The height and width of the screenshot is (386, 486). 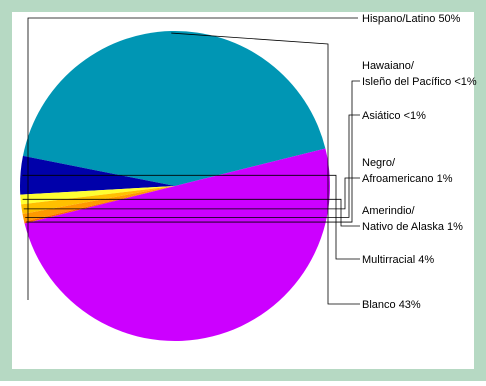 What do you see at coordinates (391, 305) in the screenshot?
I see `slice-label: Blanco 43%` at bounding box center [391, 305].